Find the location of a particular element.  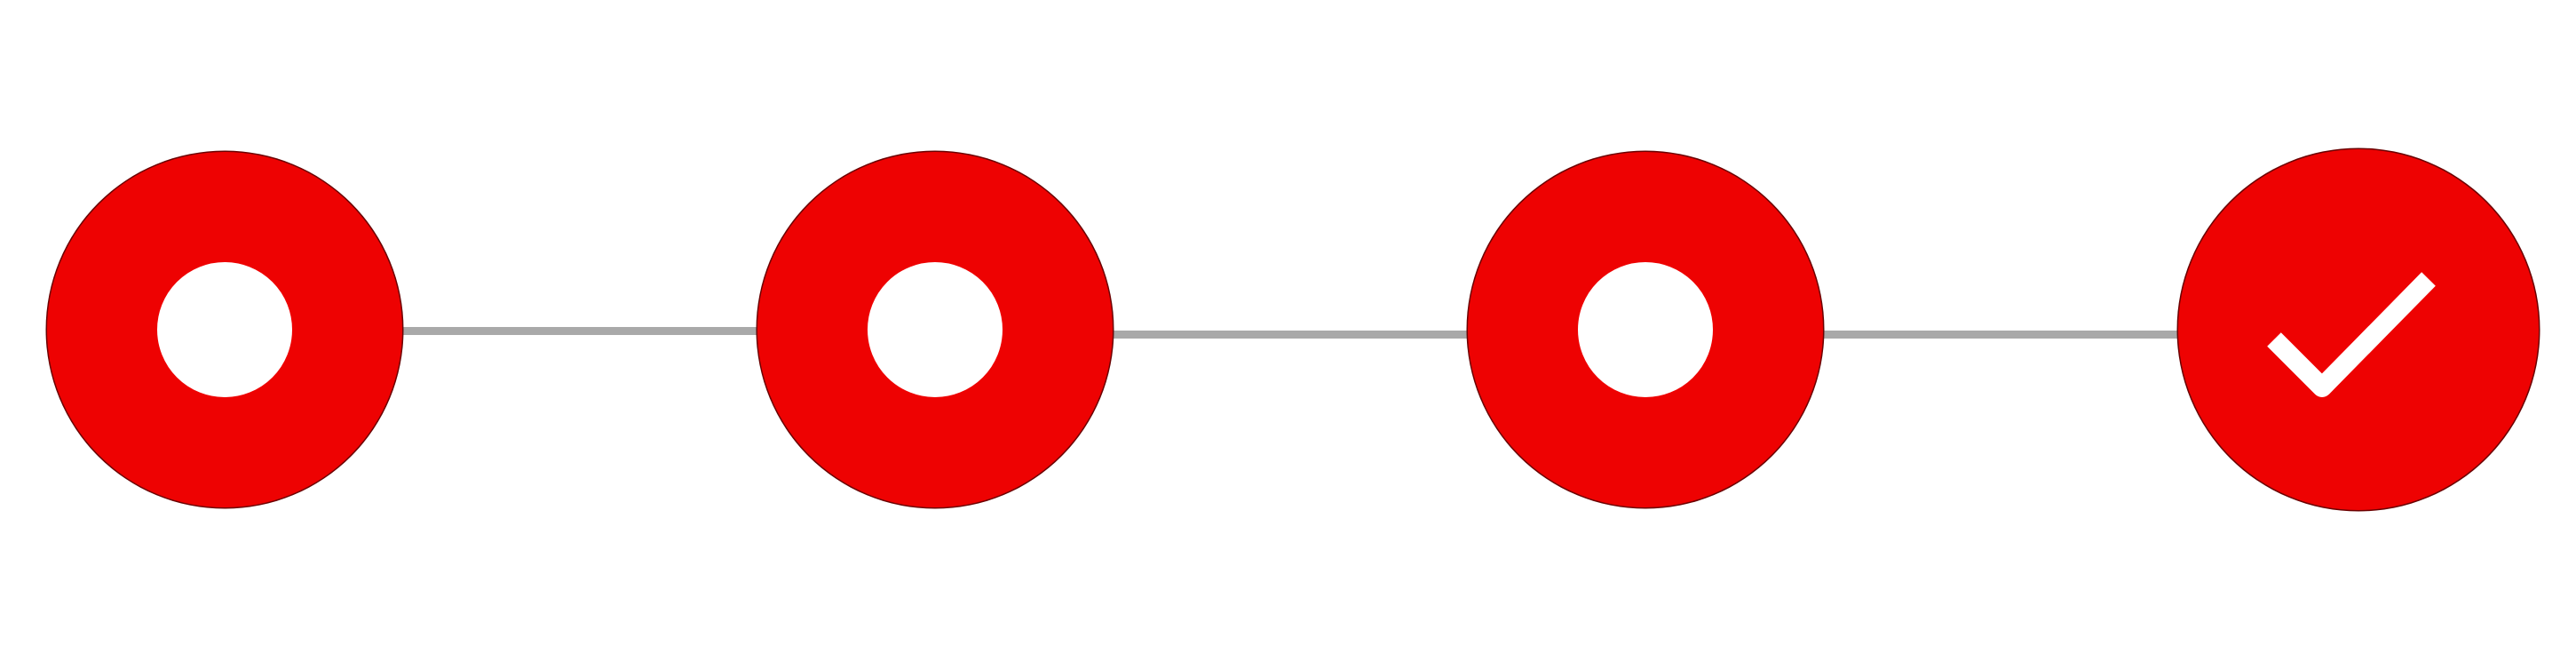

check-icon is located at coordinates (2352, 334).